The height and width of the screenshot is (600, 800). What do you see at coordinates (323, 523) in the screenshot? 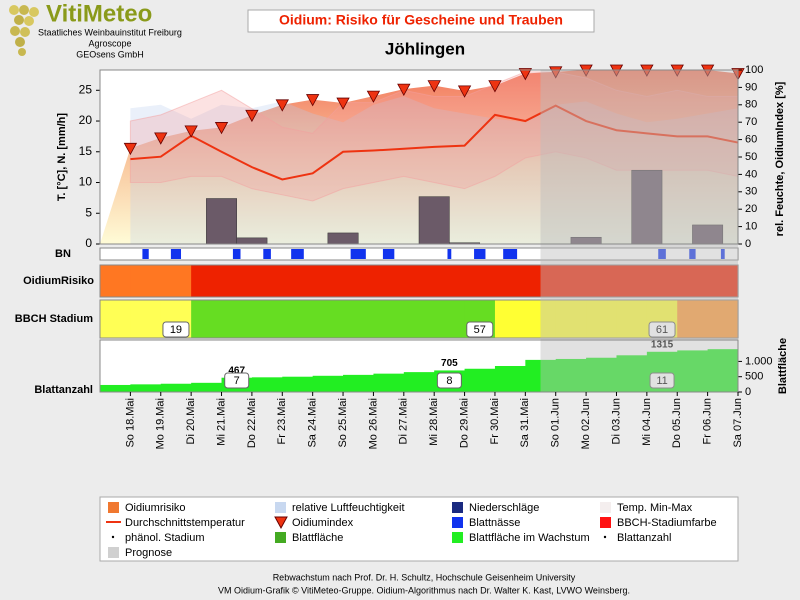
I see `legend-label: Oidiumindex` at bounding box center [323, 523].